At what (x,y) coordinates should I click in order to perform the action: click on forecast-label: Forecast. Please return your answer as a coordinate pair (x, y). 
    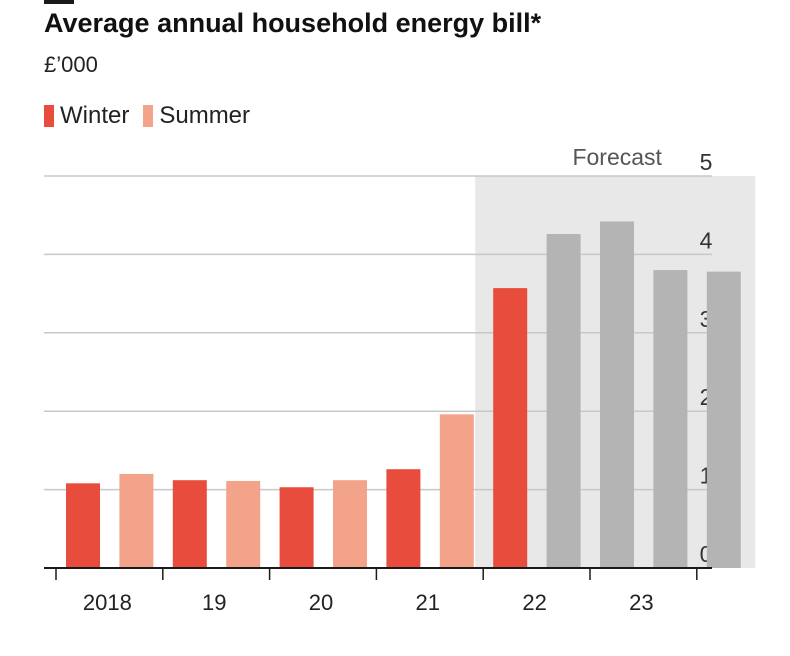
    Looking at the image, I should click on (617, 157).